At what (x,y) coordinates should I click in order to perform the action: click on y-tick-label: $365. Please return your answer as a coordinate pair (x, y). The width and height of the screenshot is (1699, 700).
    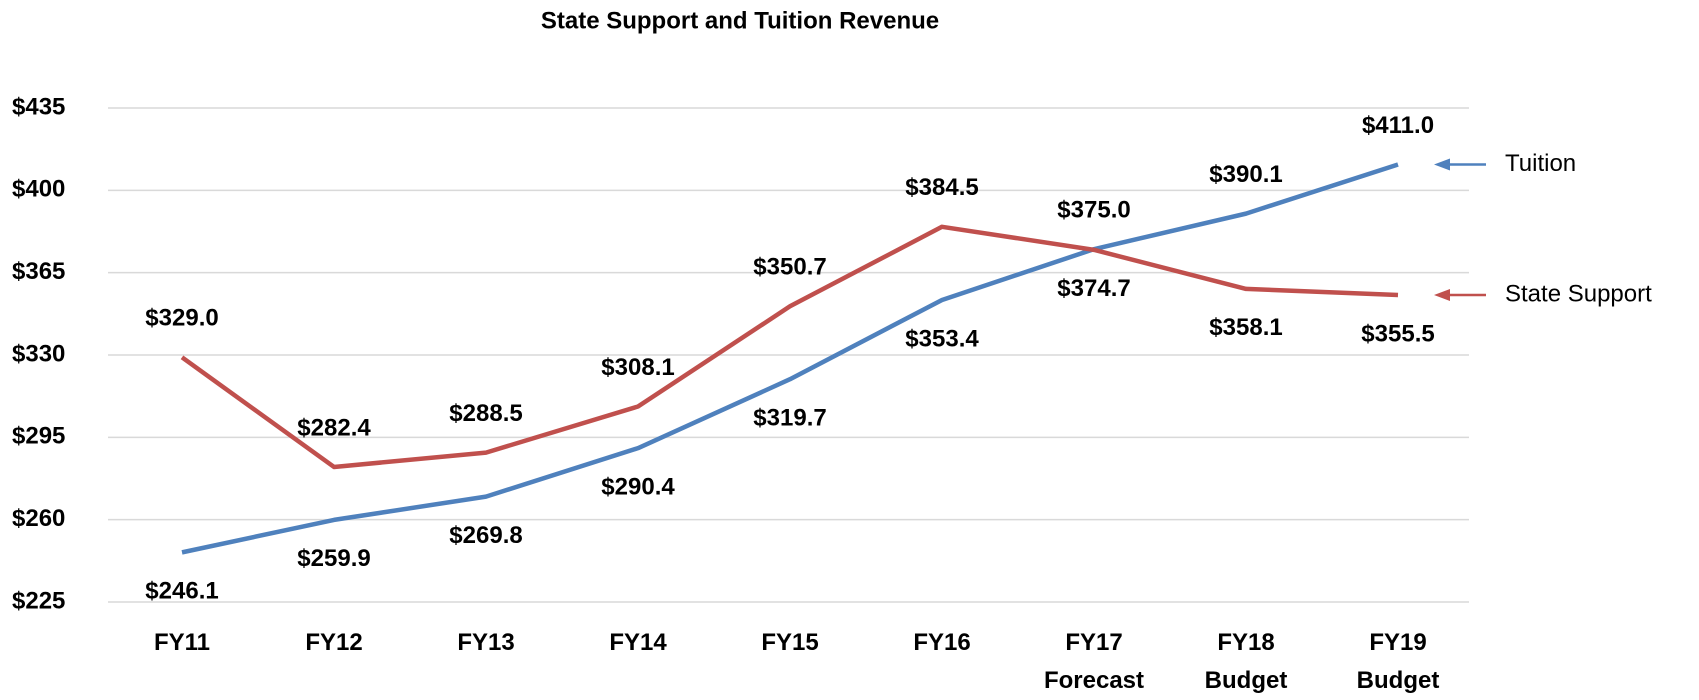
    Looking at the image, I should click on (38, 271).